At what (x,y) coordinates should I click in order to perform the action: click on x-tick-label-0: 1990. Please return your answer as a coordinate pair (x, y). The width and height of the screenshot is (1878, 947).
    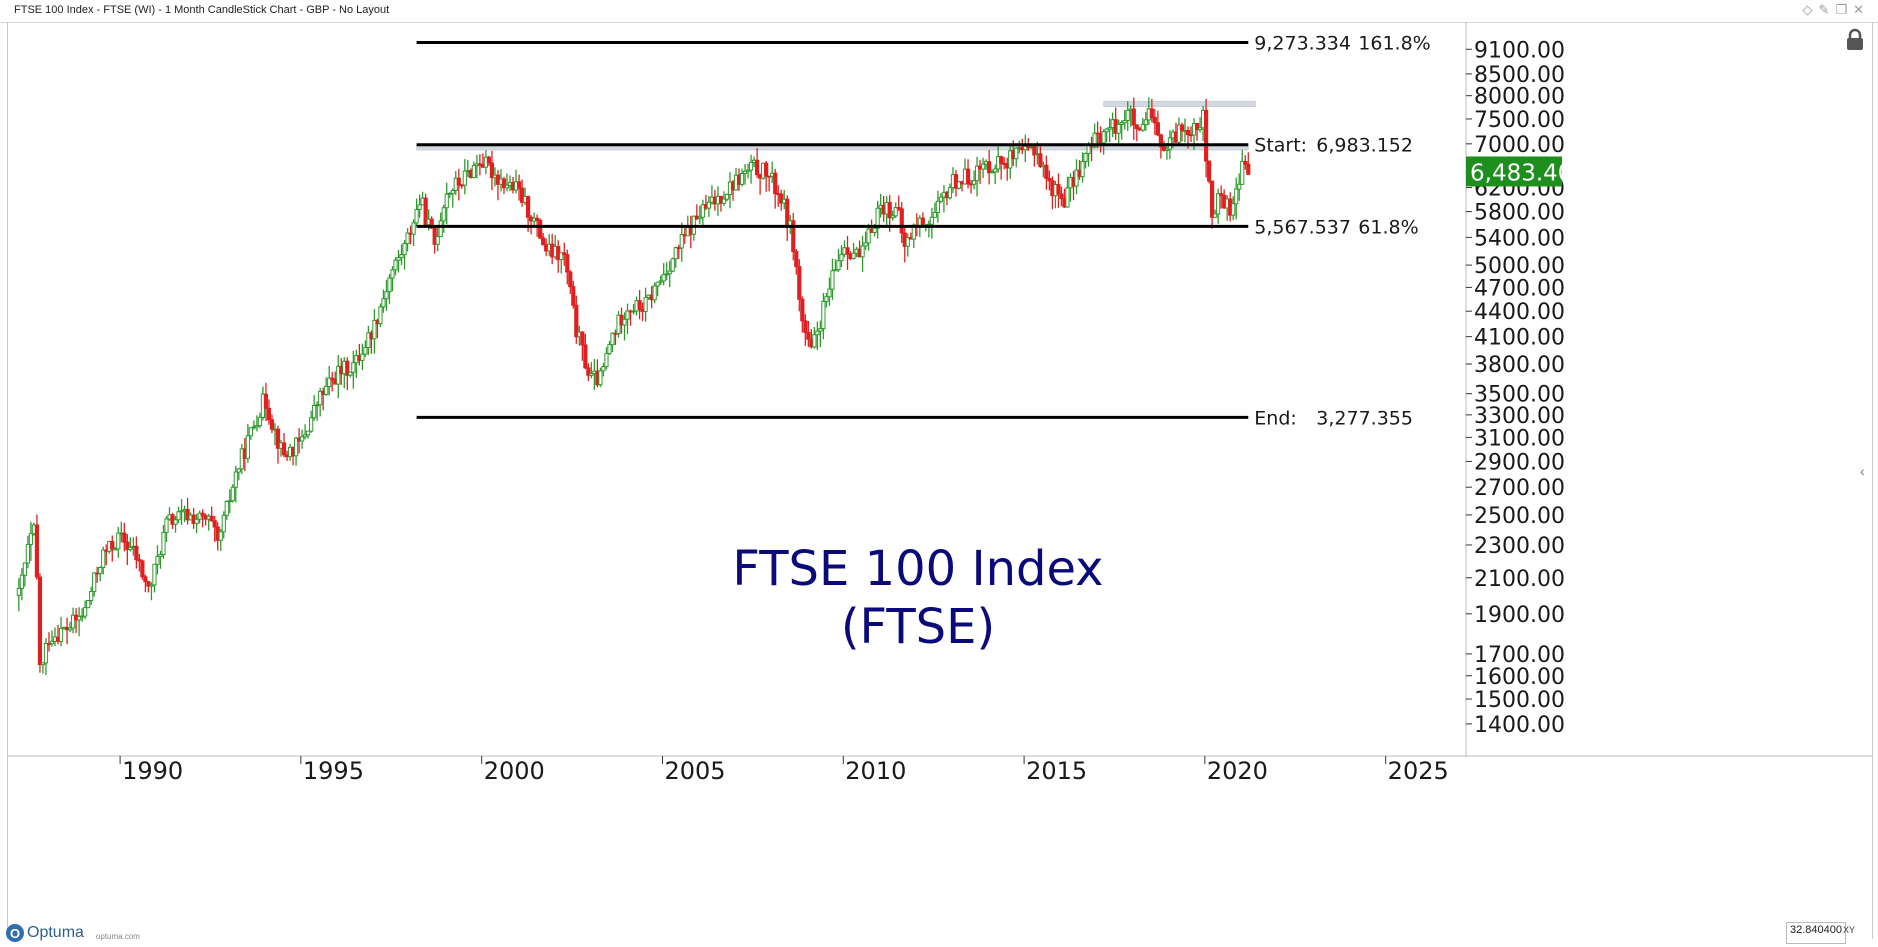
    Looking at the image, I should click on (152, 771).